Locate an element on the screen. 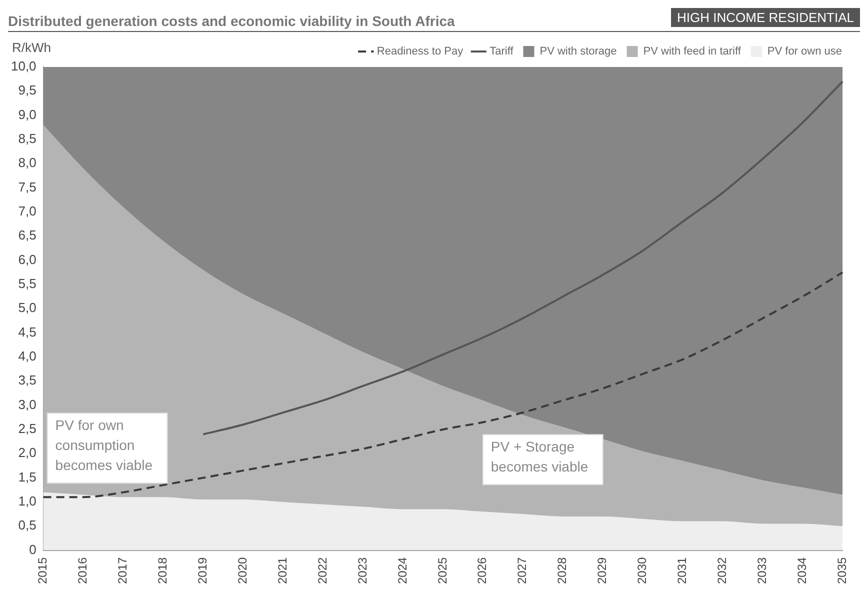 The width and height of the screenshot is (868, 603). y-tick-label: 4,0 is located at coordinates (27, 356).